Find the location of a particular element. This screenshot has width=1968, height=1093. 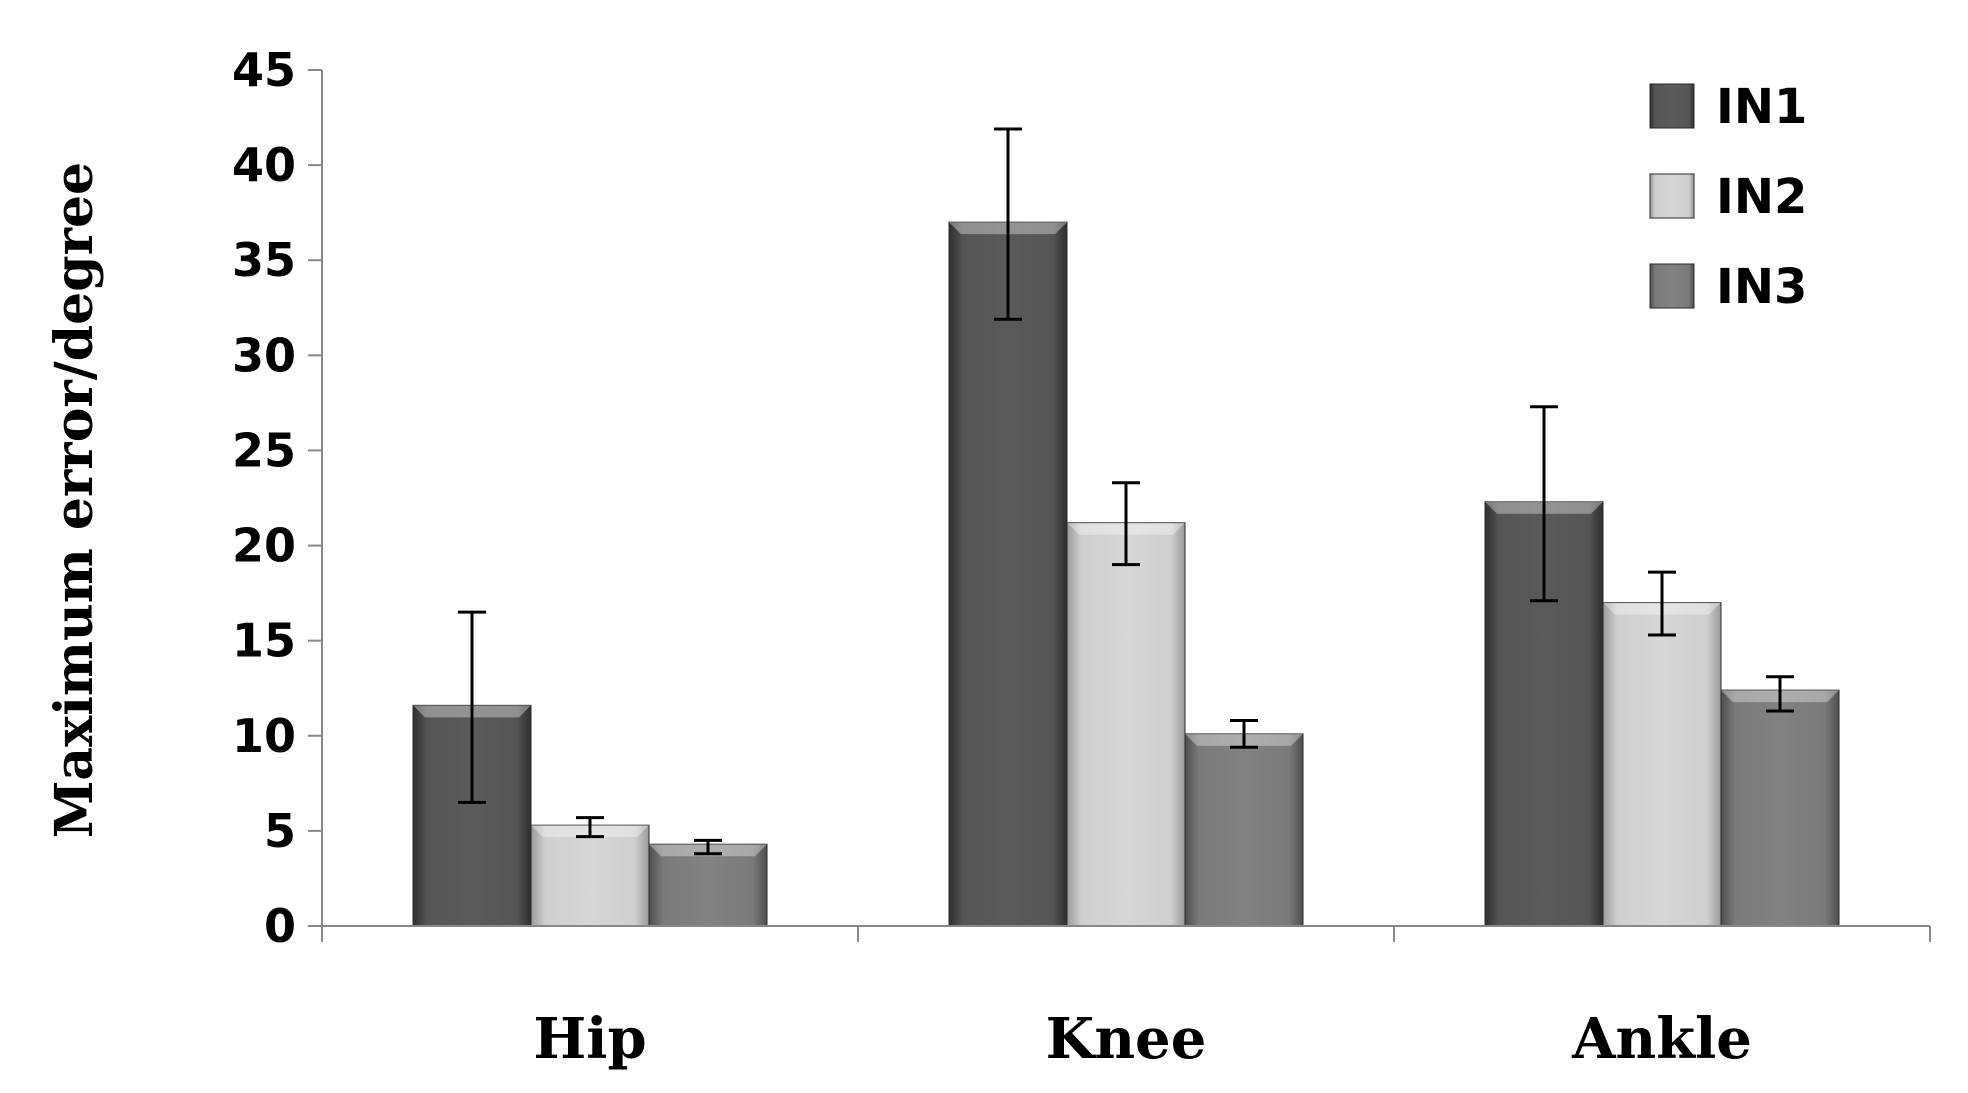

x-tick-label-ankle: Ankle is located at coordinates (1661, 1039).